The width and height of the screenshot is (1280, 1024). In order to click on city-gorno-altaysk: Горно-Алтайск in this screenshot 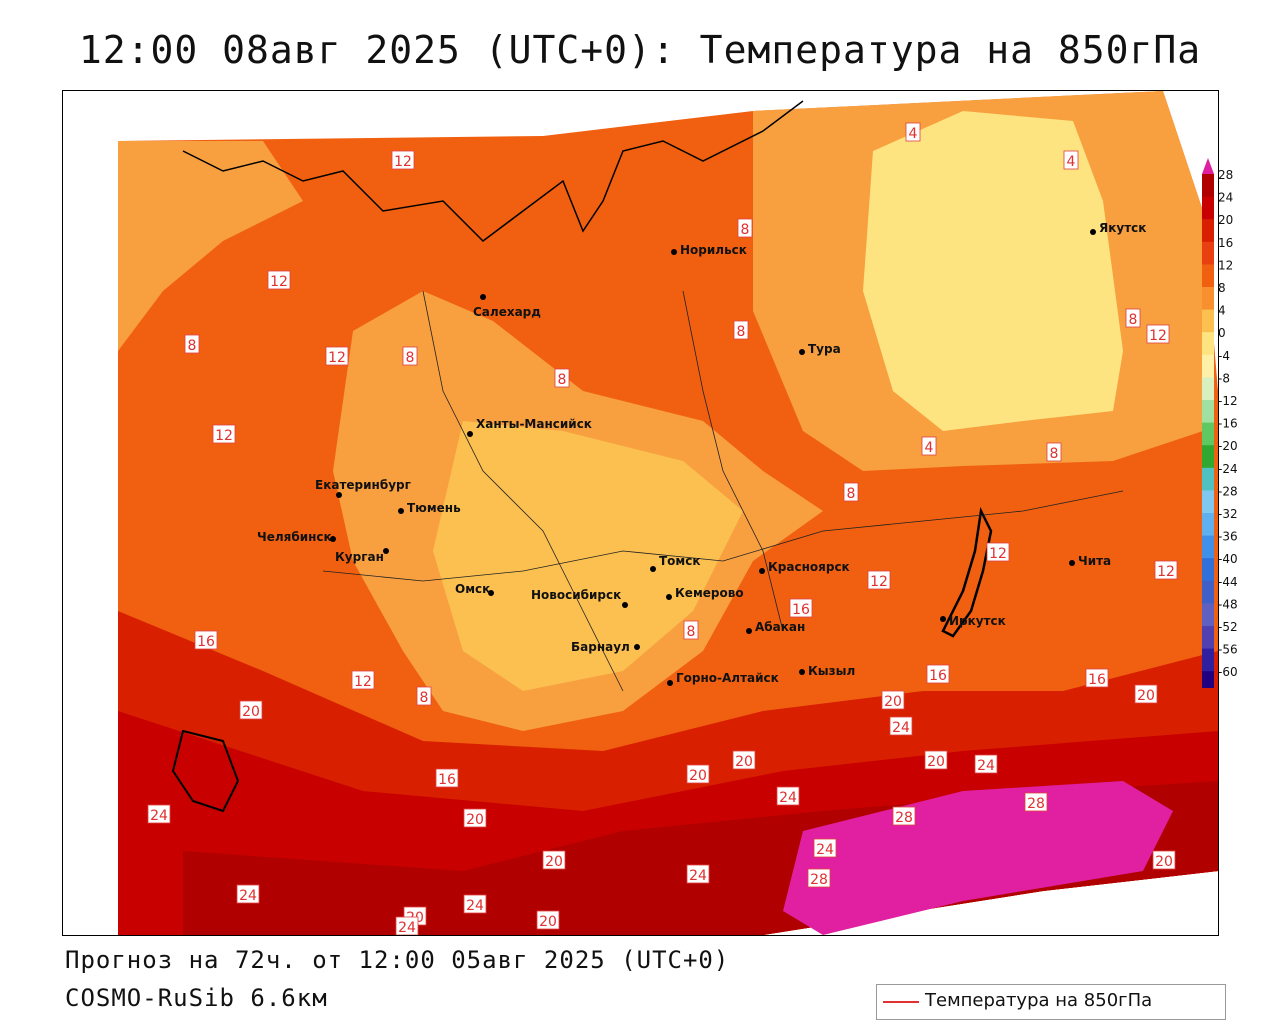, I will do `click(723, 678)`.